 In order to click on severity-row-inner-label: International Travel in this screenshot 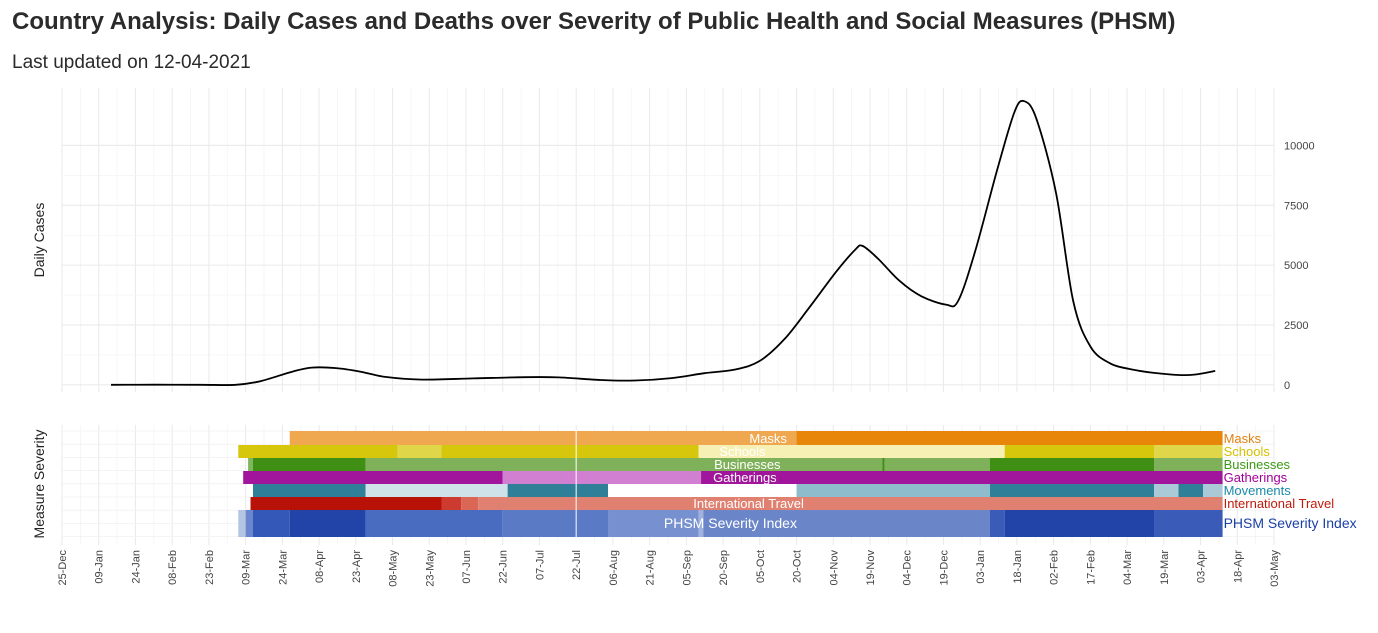, I will do `click(748, 503)`.